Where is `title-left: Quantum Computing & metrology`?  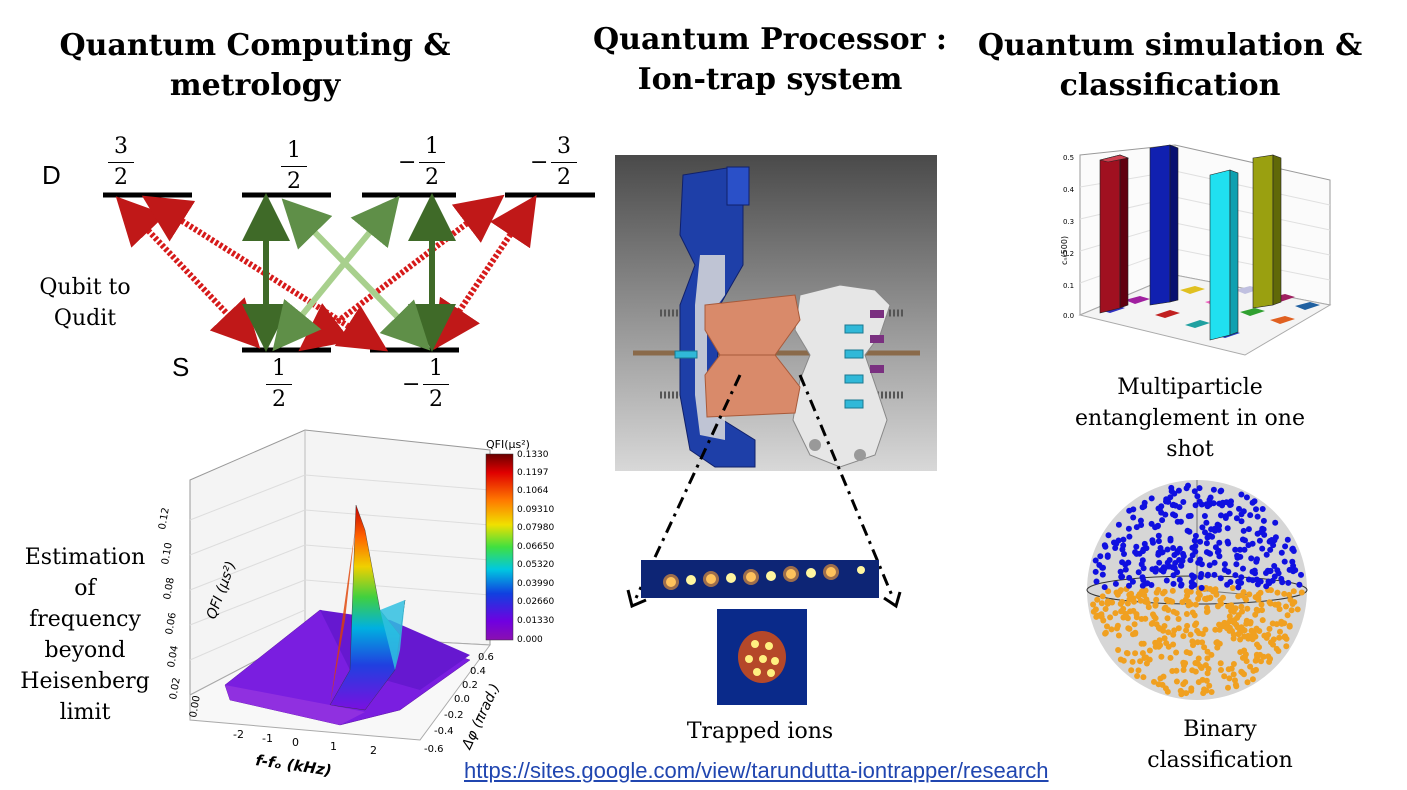
title-left: Quantum Computing & metrology is located at coordinates (255, 66).